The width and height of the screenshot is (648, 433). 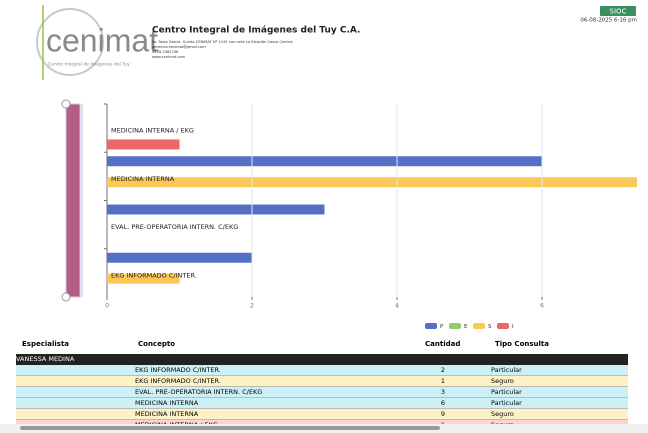 What do you see at coordinates (542, 306) in the screenshot?
I see `x-tick-label: 6` at bounding box center [542, 306].